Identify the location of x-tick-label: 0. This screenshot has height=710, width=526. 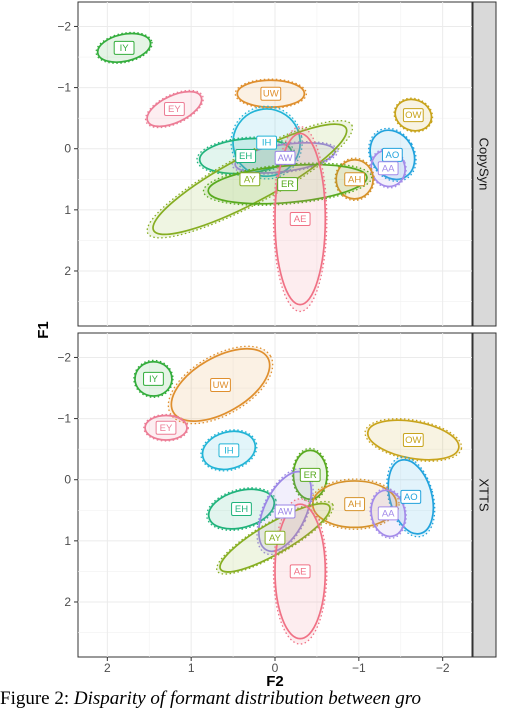
(275, 668).